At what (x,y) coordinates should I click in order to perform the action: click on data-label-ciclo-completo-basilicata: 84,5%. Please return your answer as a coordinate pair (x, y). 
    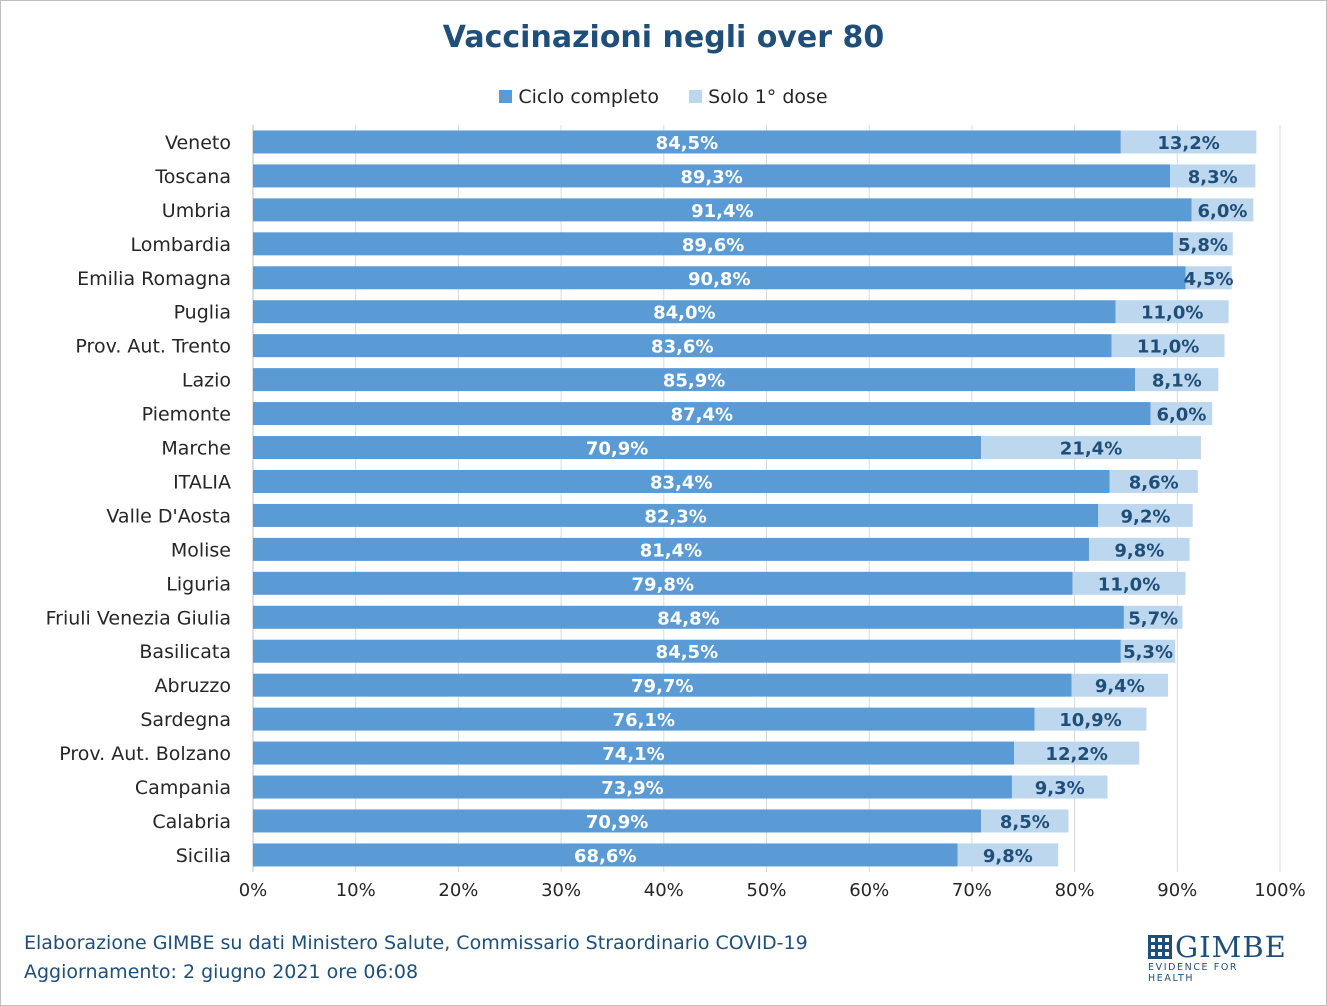
    Looking at the image, I should click on (687, 652).